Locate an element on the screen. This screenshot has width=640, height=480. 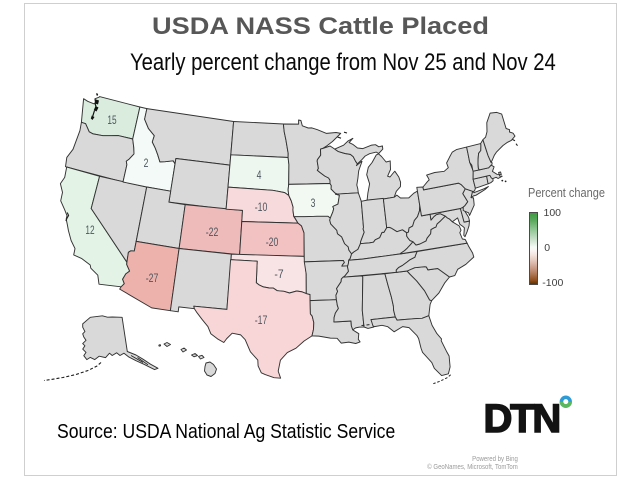
svg-text: -22 is located at coordinates (212, 233).